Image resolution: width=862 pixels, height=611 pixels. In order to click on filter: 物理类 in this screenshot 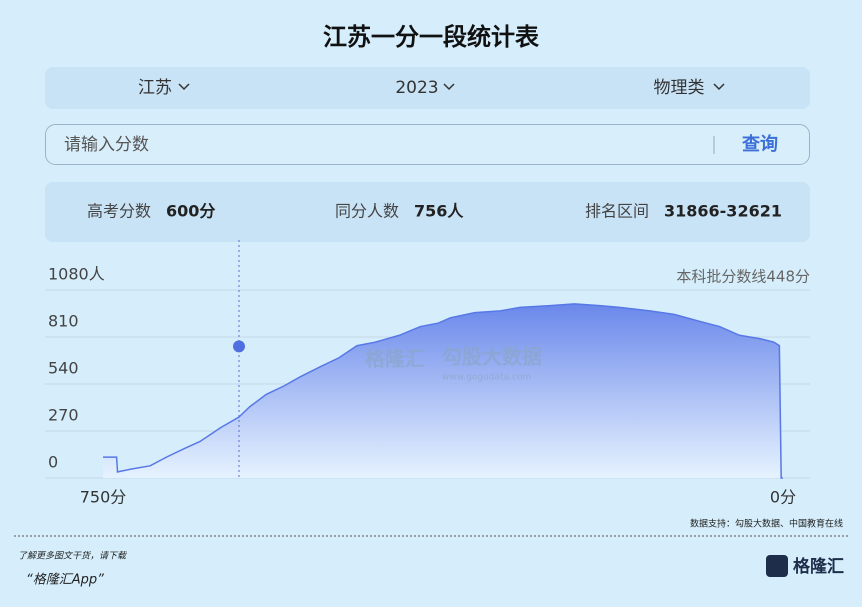, I will do `click(689, 88)`.